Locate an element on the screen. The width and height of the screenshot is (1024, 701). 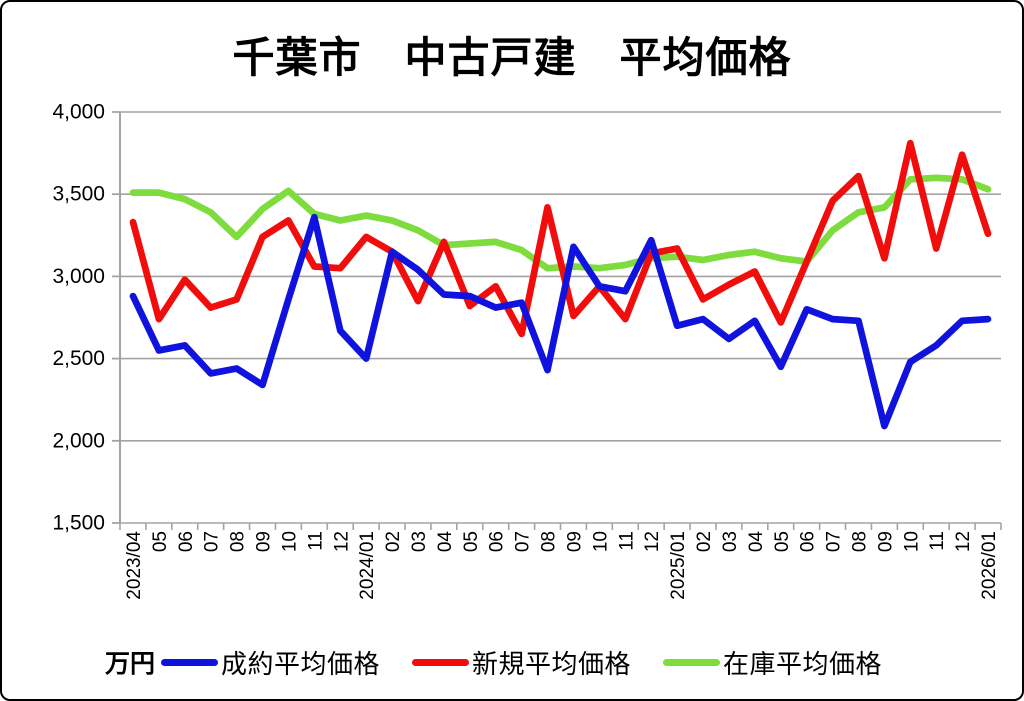
legend-label-contract: 成約平均価格 is located at coordinates (301, 663).